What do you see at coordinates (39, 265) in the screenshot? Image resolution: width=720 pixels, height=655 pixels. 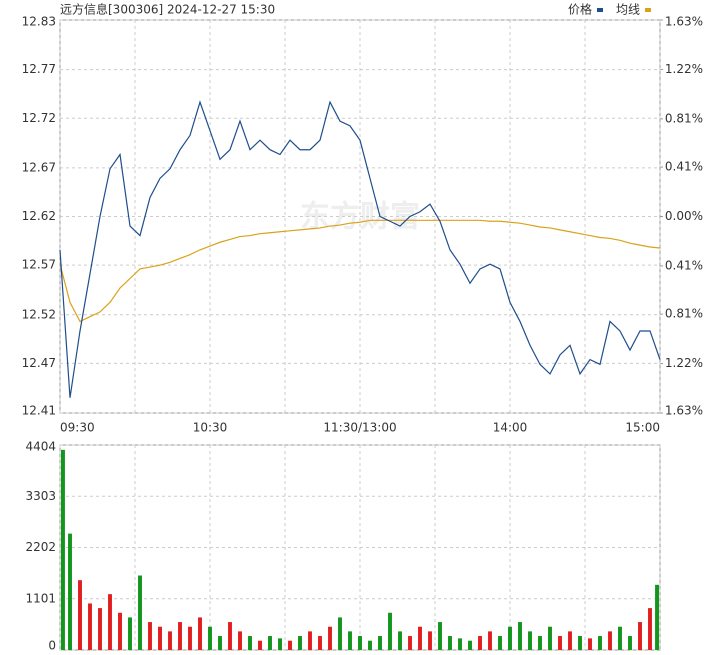 I see `y-tick-label: 12.57` at bounding box center [39, 265].